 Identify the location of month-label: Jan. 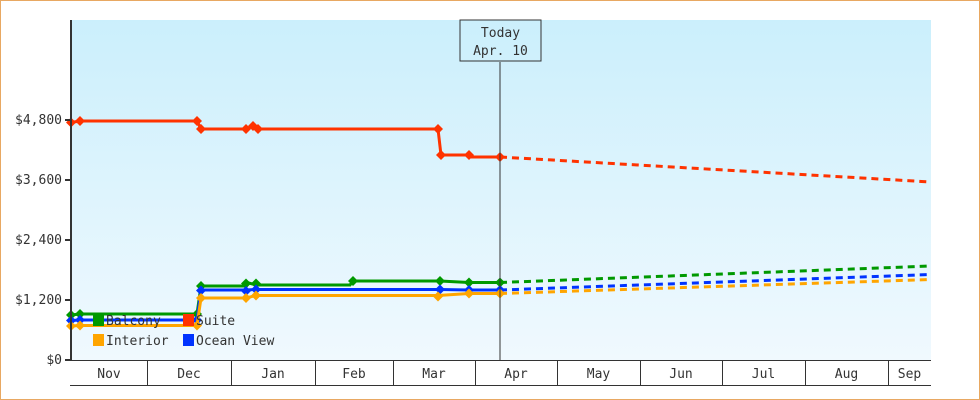
(272, 374).